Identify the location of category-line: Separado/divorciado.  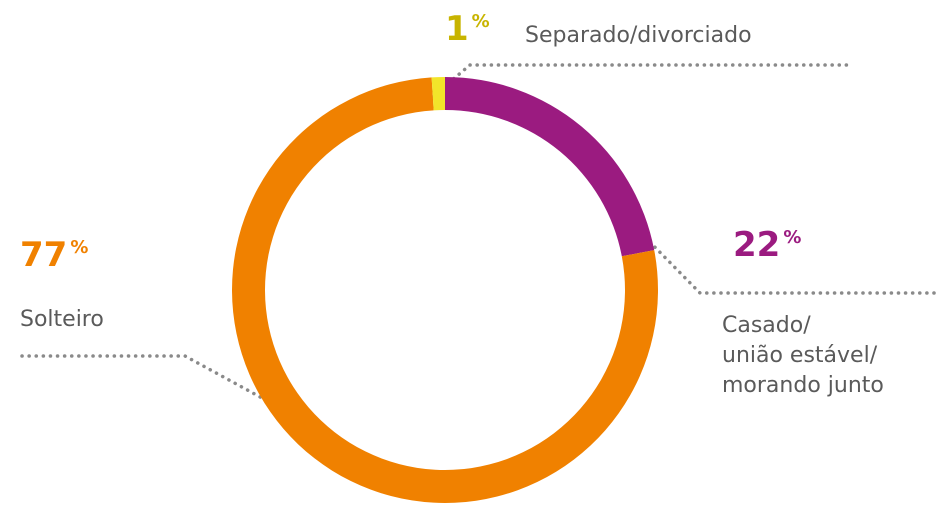
(638, 35).